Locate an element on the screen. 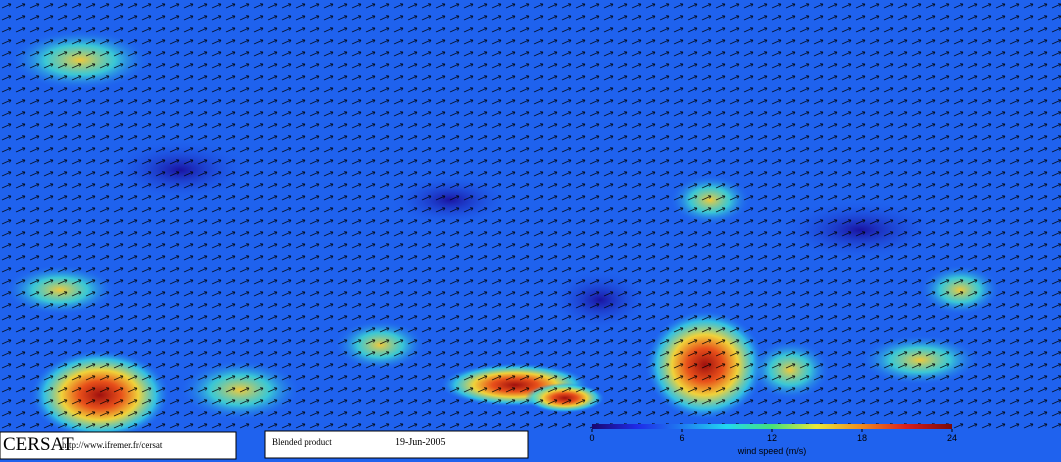  product-box is located at coordinates (396, 444).